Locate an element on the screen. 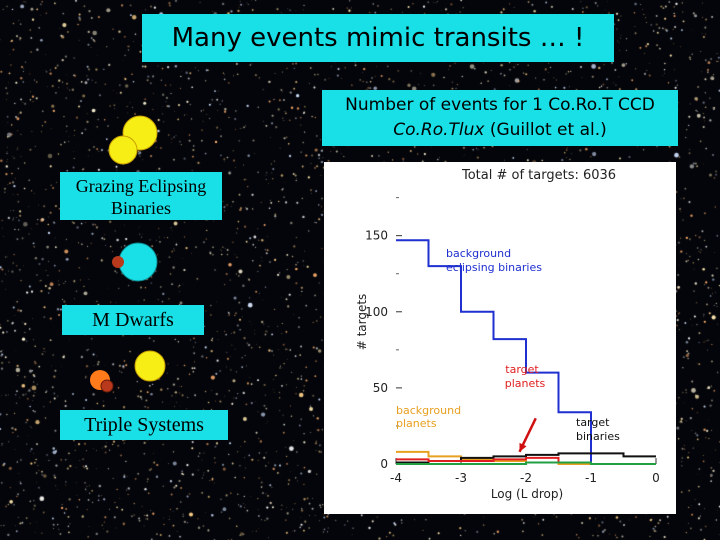  triple-system-diagram is located at coordinates (128, 371).